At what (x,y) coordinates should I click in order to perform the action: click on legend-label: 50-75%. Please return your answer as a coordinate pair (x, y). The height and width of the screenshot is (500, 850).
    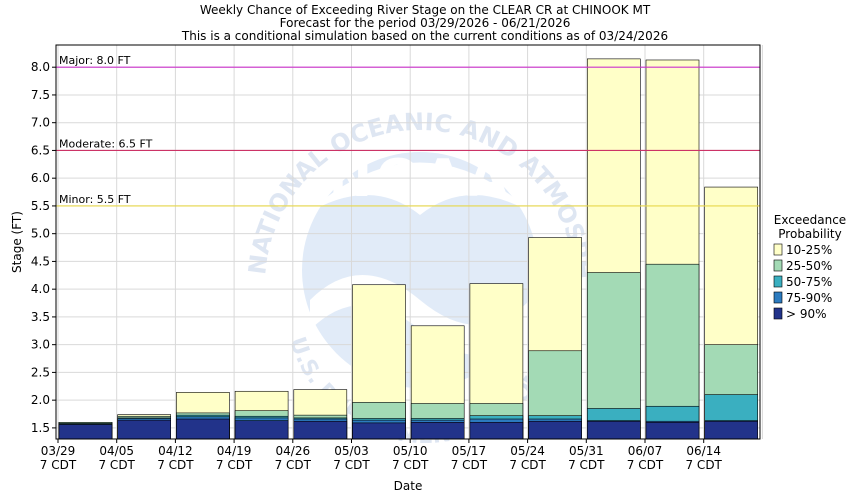
    Looking at the image, I should click on (809, 282).